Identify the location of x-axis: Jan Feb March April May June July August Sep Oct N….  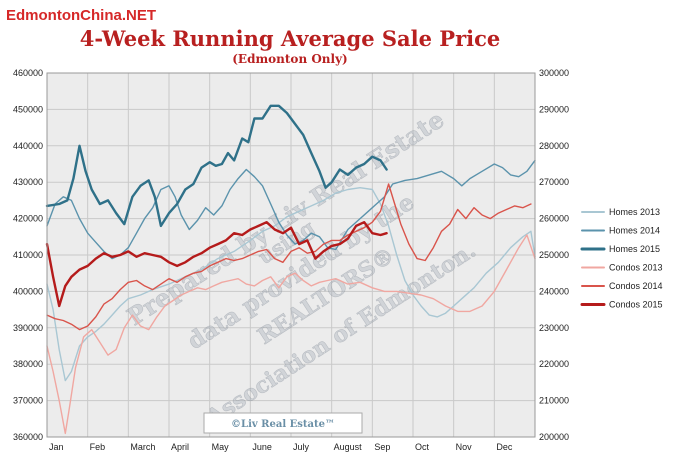
(281, 447).